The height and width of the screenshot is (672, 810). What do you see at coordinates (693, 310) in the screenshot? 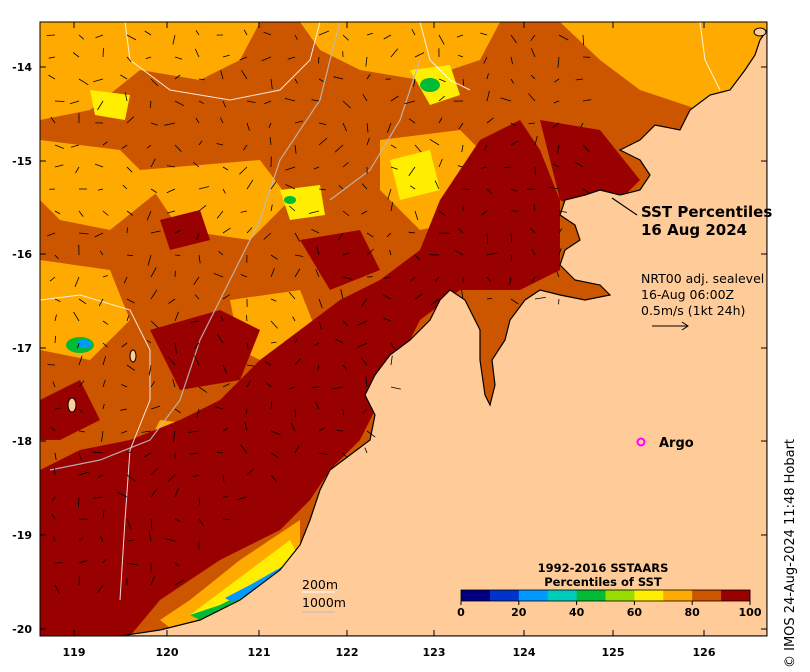
I see `current-info-line3: 0.5m/s (1kt 24h)` at bounding box center [693, 310].